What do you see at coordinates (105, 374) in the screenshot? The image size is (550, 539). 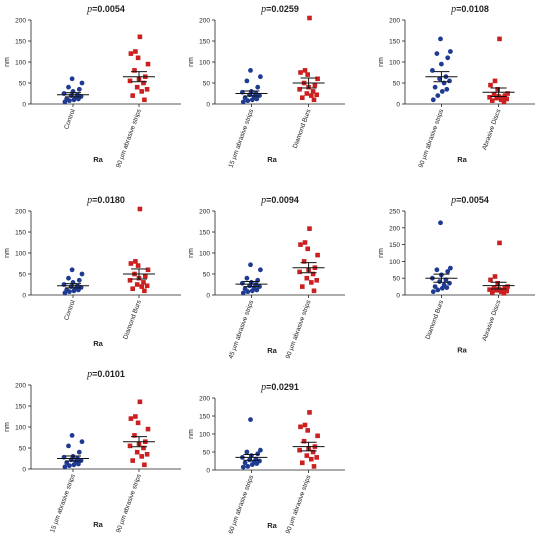 I see `chart-title: p=0.0101` at bounding box center [105, 374].